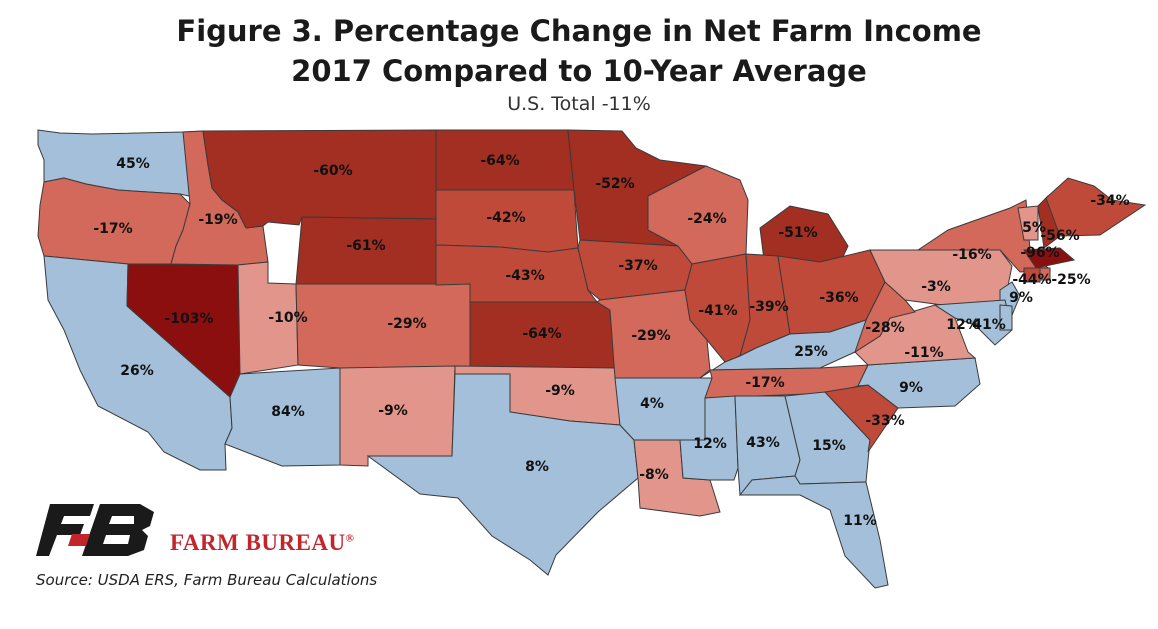 This screenshot has height=629, width=1158. I want to click on state-label-wi: -24%, so click(706, 219).